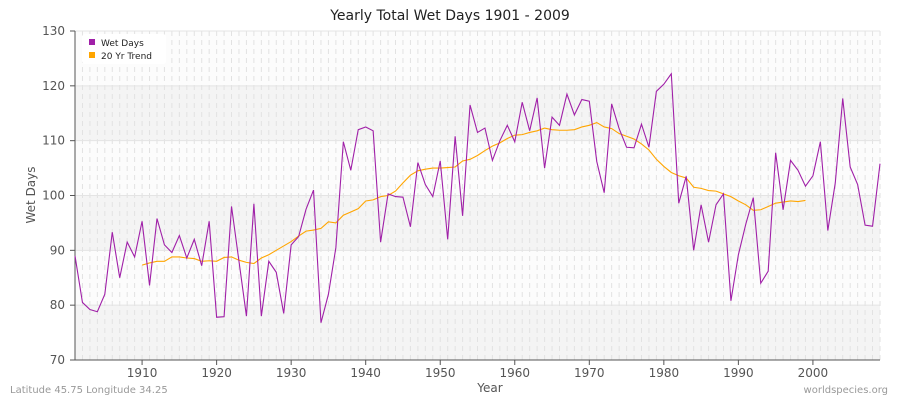 This screenshot has width=900, height=400. I want to click on x-tick-label: 1980, so click(664, 373).